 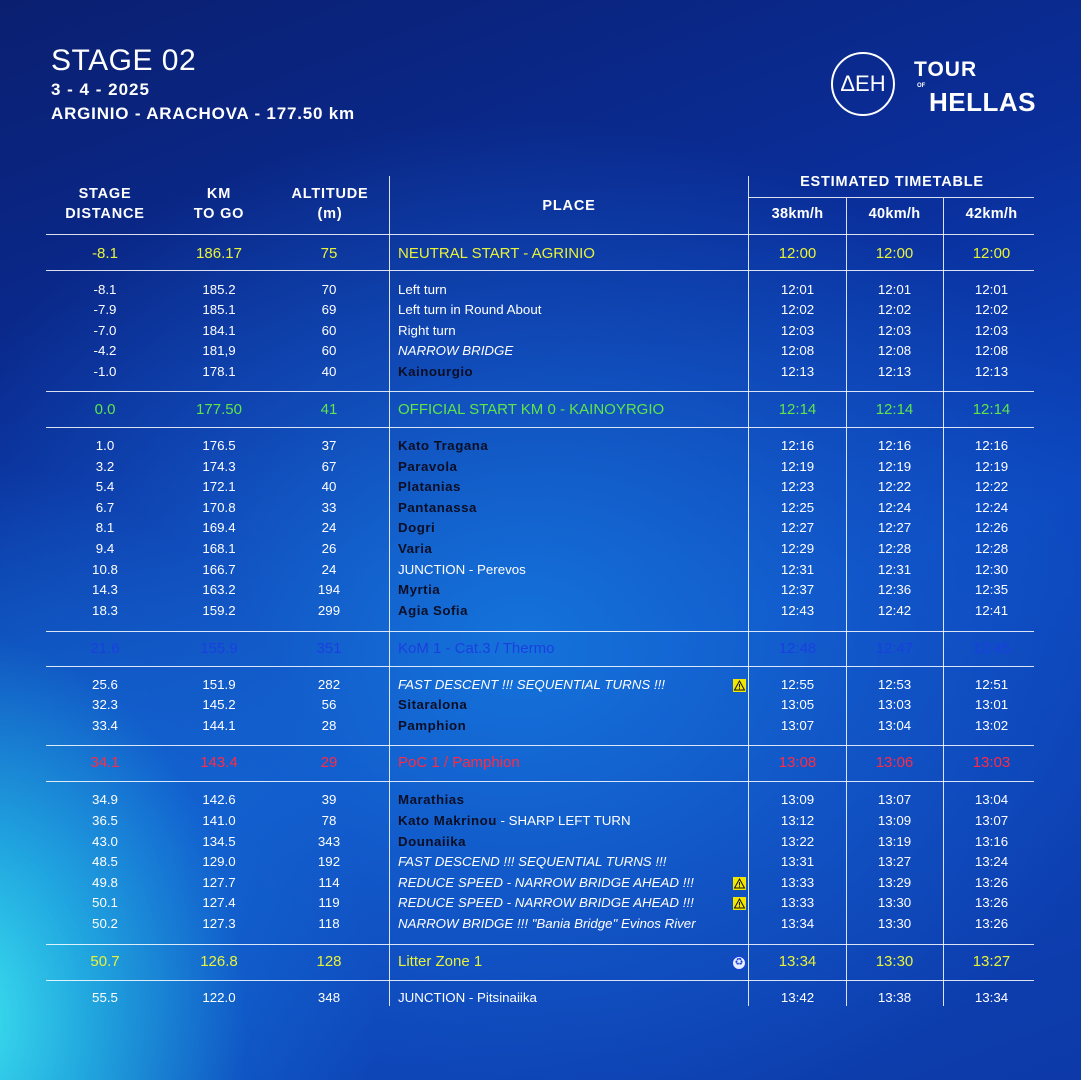 What do you see at coordinates (329, 799) in the screenshot?
I see `altitude-cell: 39` at bounding box center [329, 799].